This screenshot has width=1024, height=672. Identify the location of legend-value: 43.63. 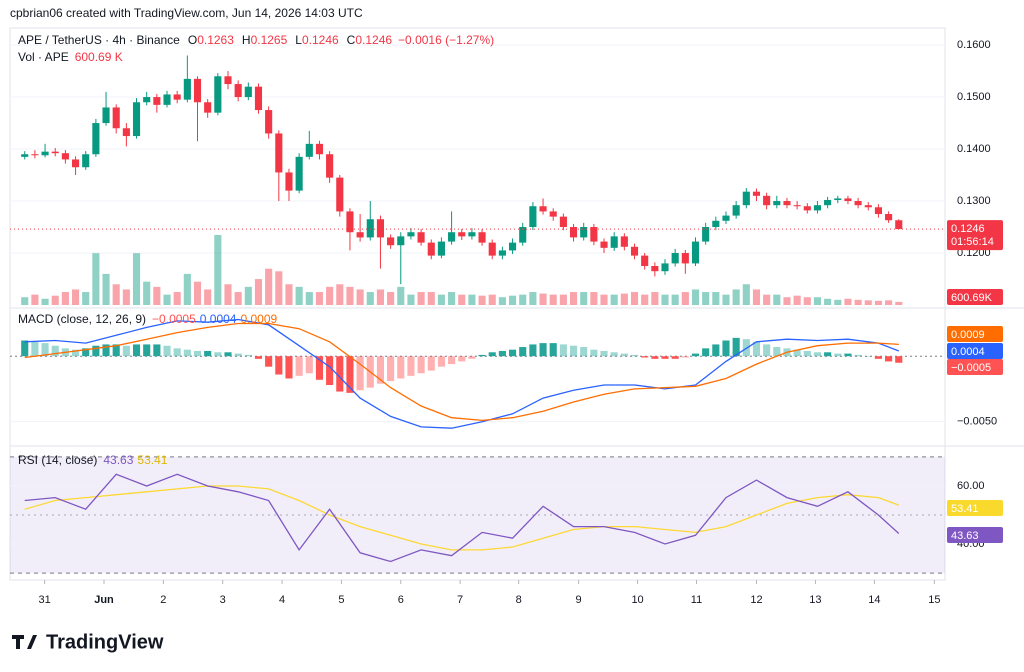
(118, 460).